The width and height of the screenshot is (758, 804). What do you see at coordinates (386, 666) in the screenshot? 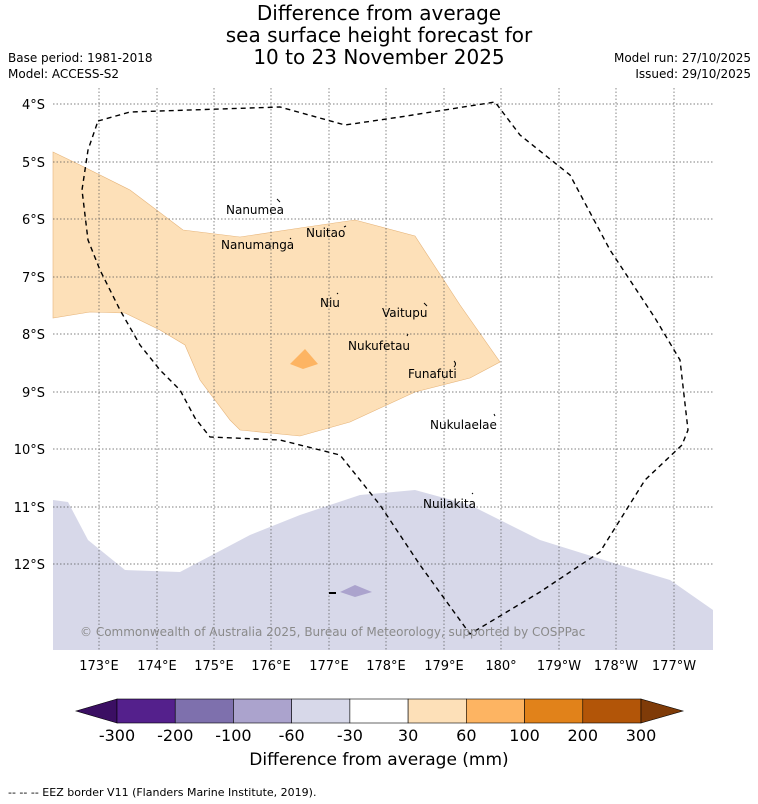
I see `lon-label-178e: 178°E` at bounding box center [386, 666].